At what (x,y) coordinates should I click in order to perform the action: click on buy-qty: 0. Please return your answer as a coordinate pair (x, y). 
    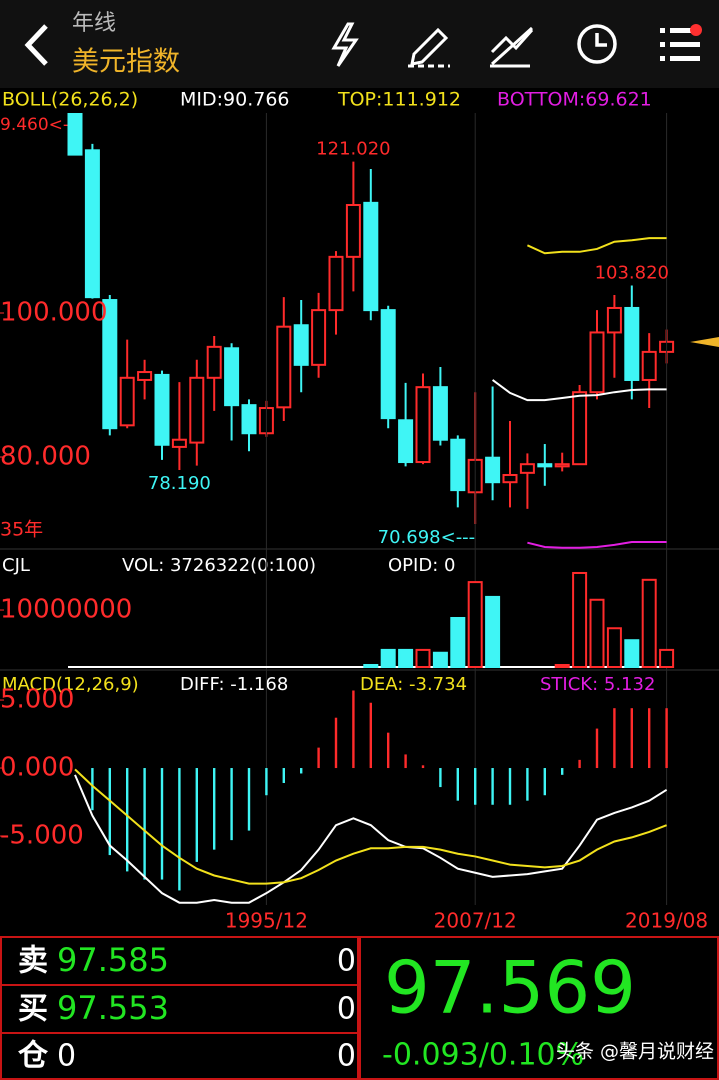
    Looking at the image, I should click on (346, 1009).